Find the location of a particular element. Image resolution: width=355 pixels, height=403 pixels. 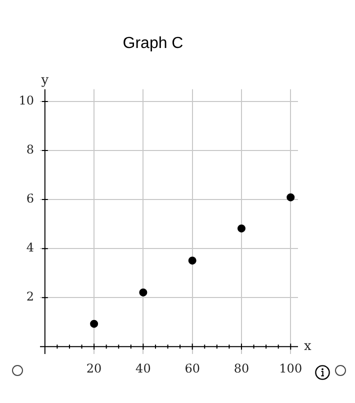

x-tick-label: 20 is located at coordinates (94, 368).